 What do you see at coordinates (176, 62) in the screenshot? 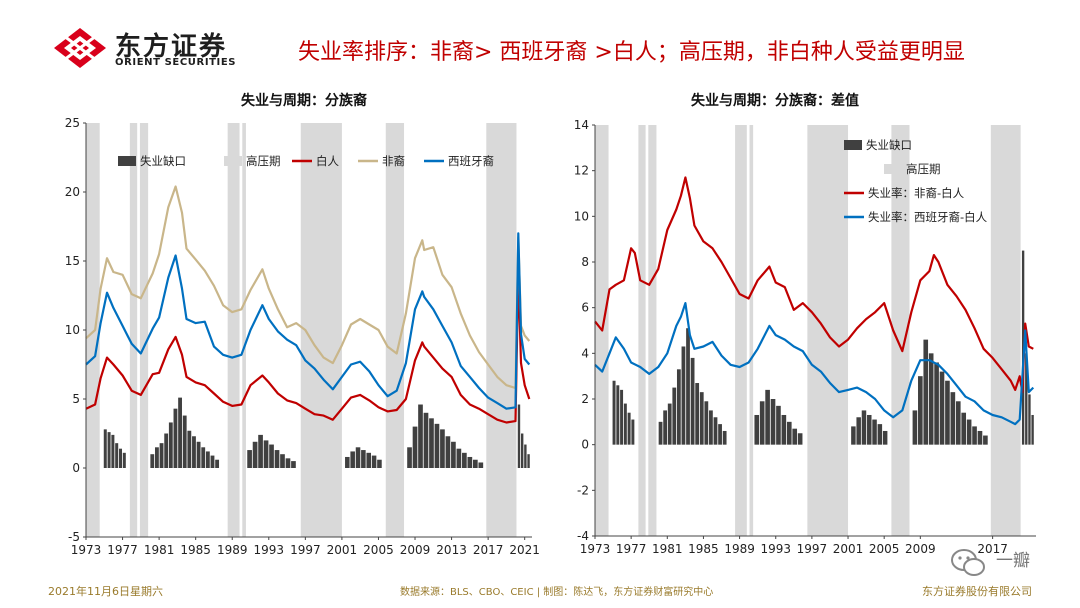
I see `logo-english-name: ORIENT SECURITIES` at bounding box center [176, 62].